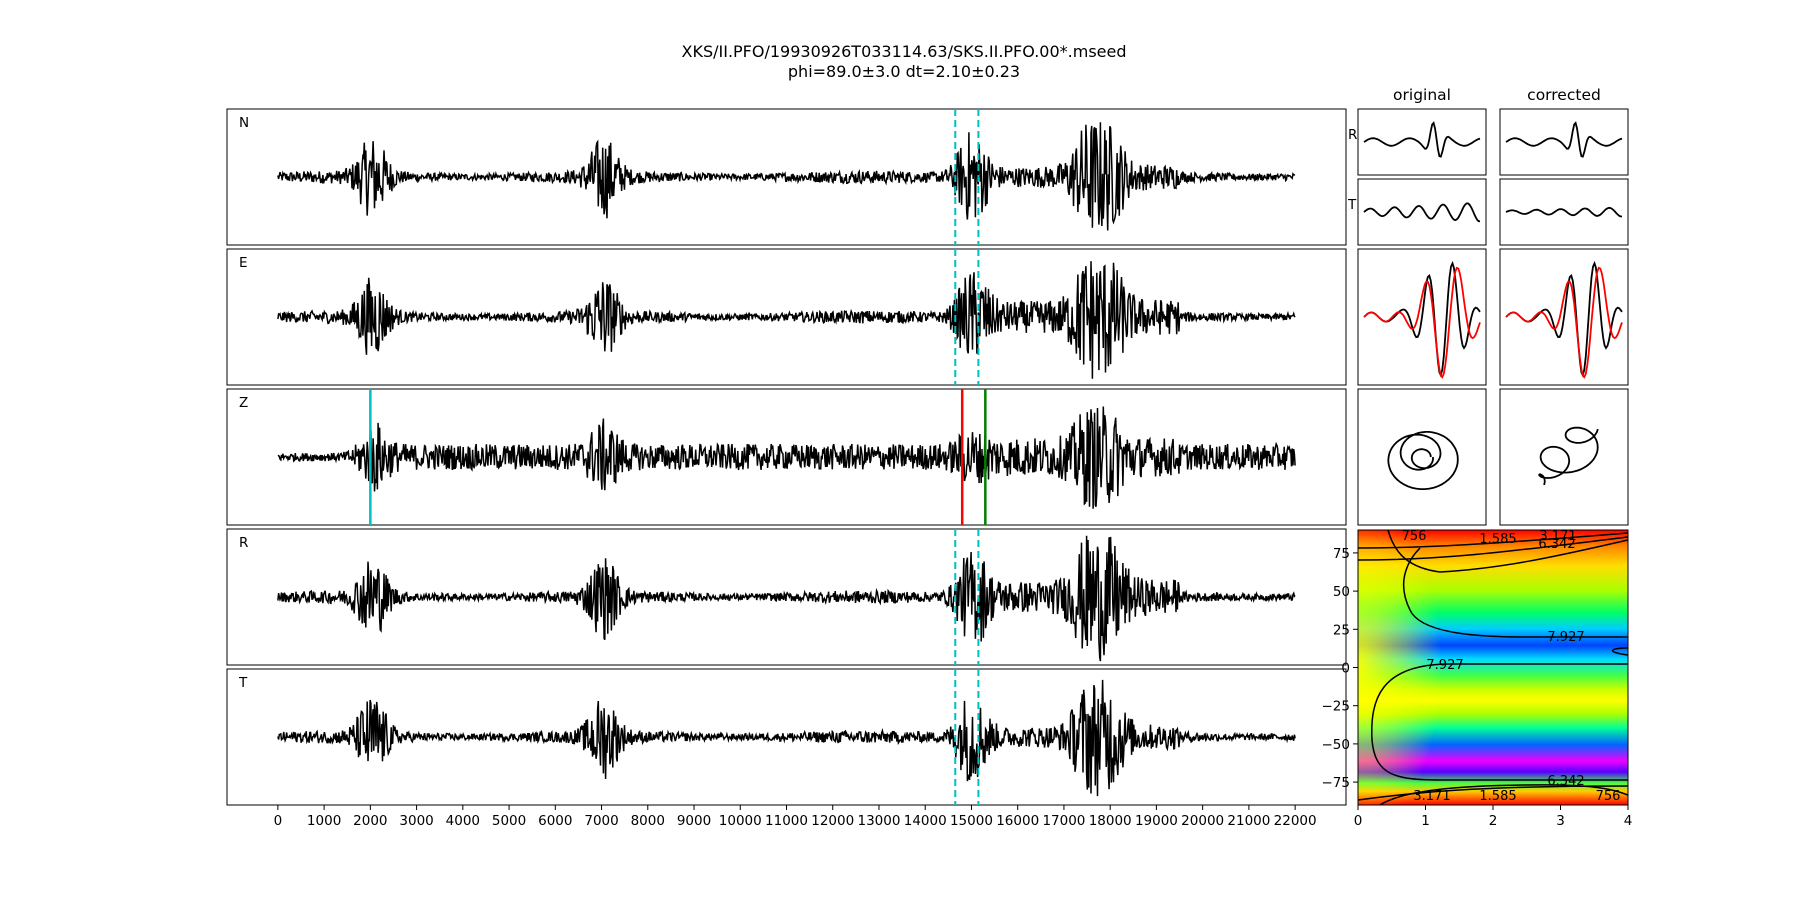  What do you see at coordinates (786, 320) in the screenshot?
I see `trace-line-e` at bounding box center [786, 320].